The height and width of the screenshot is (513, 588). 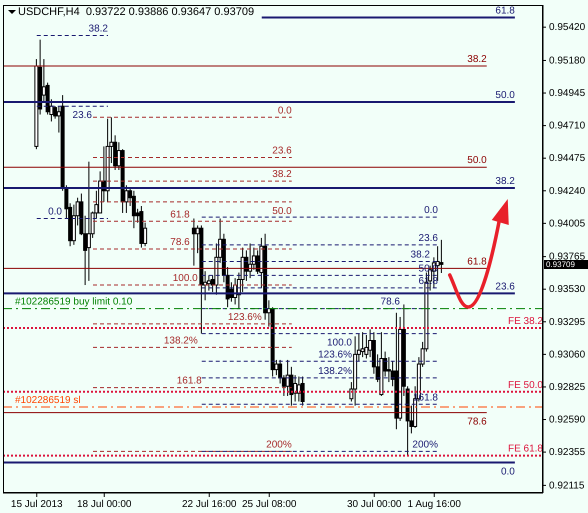 What do you see at coordinates (48, 400) in the screenshot?
I see `series-label: #102286519 sl` at bounding box center [48, 400].